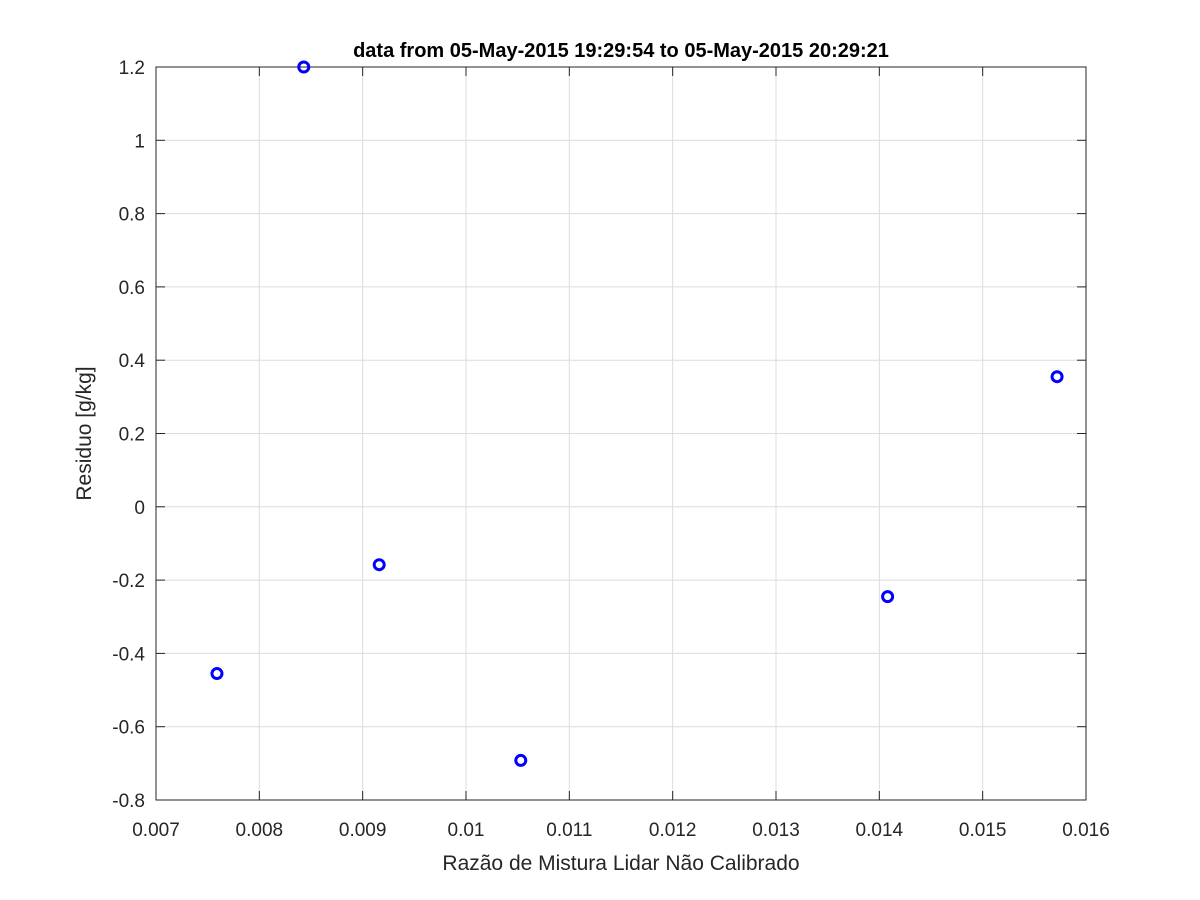 Image resolution: width=1200 pixels, height=900 pixels. I want to click on x-tick-label: 0.013, so click(776, 830).